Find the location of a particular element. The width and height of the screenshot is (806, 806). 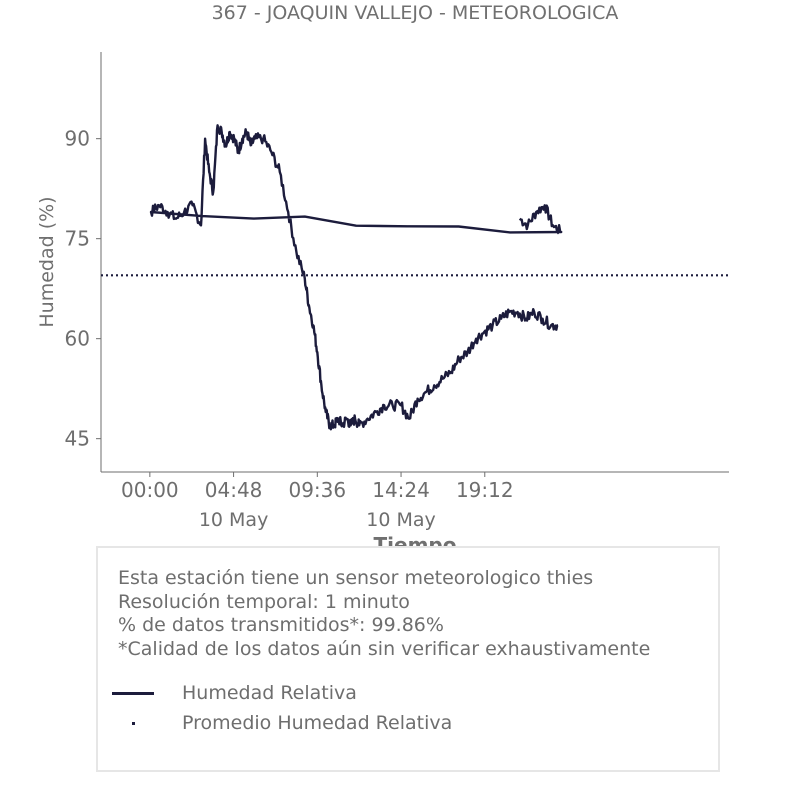

legend-swatch-dotted is located at coordinates (133, 723).